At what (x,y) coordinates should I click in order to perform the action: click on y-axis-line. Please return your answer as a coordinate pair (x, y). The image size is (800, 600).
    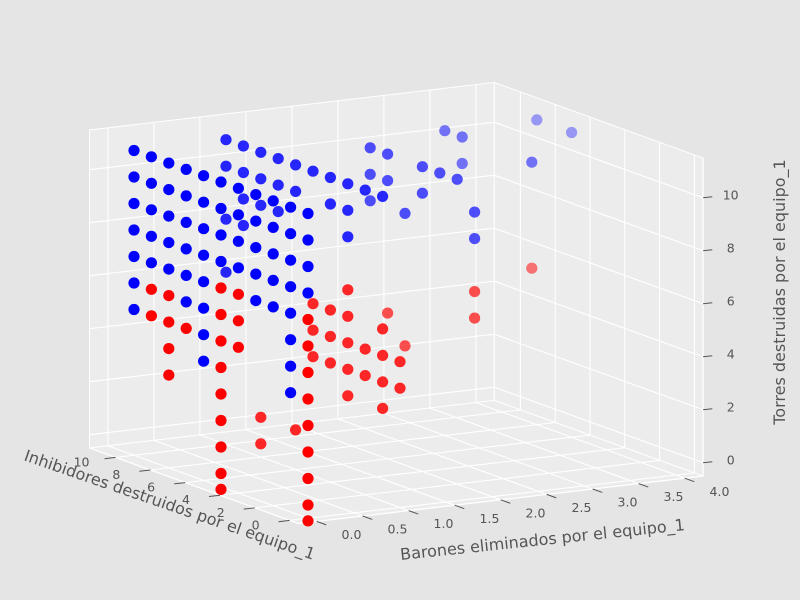
    Looking at the image, I should click on (194, 486).